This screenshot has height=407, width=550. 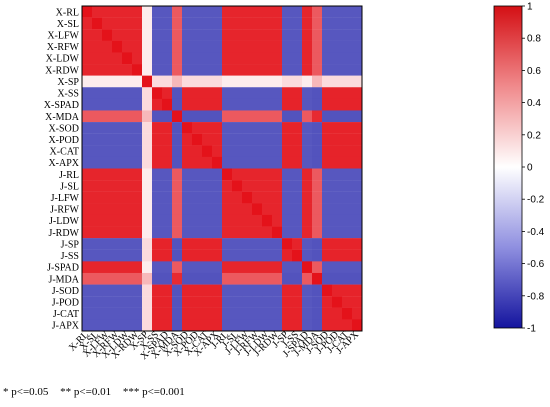 I want to click on colorbar-tick-label: -1, so click(x=531, y=329).